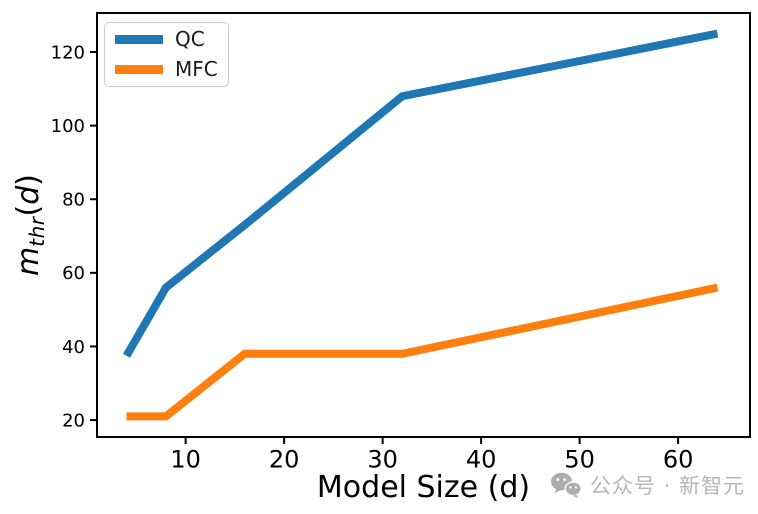  What do you see at coordinates (579, 460) in the screenshot?
I see `x-tick-label: 50` at bounding box center [579, 460].